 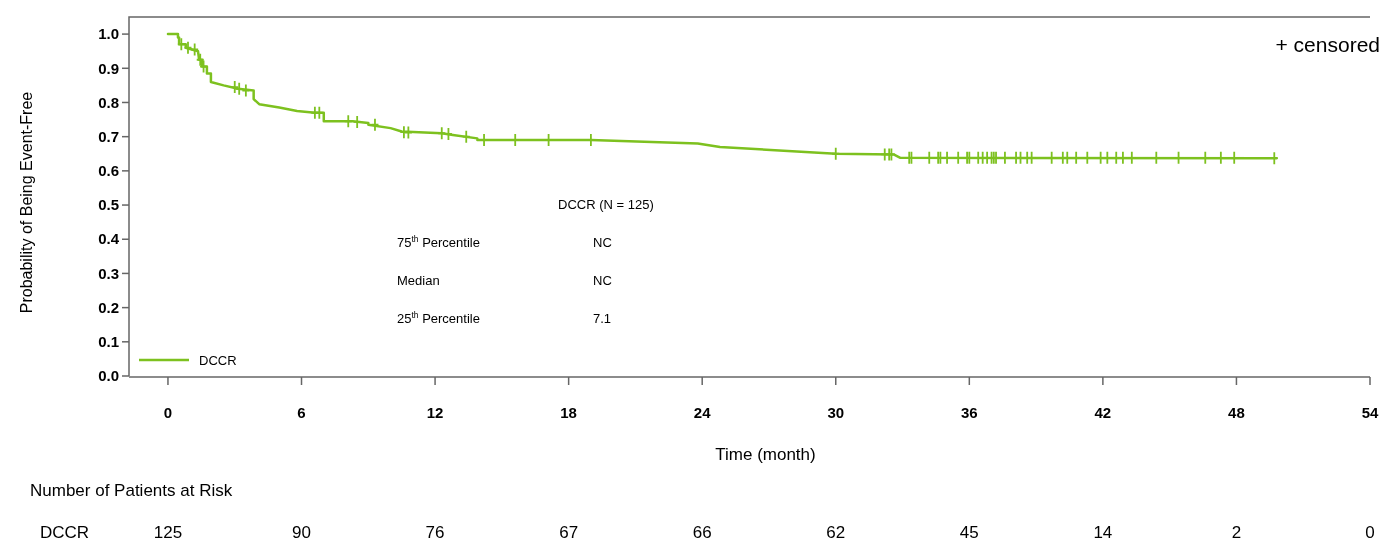 I want to click on text: 76, so click(x=435, y=532).